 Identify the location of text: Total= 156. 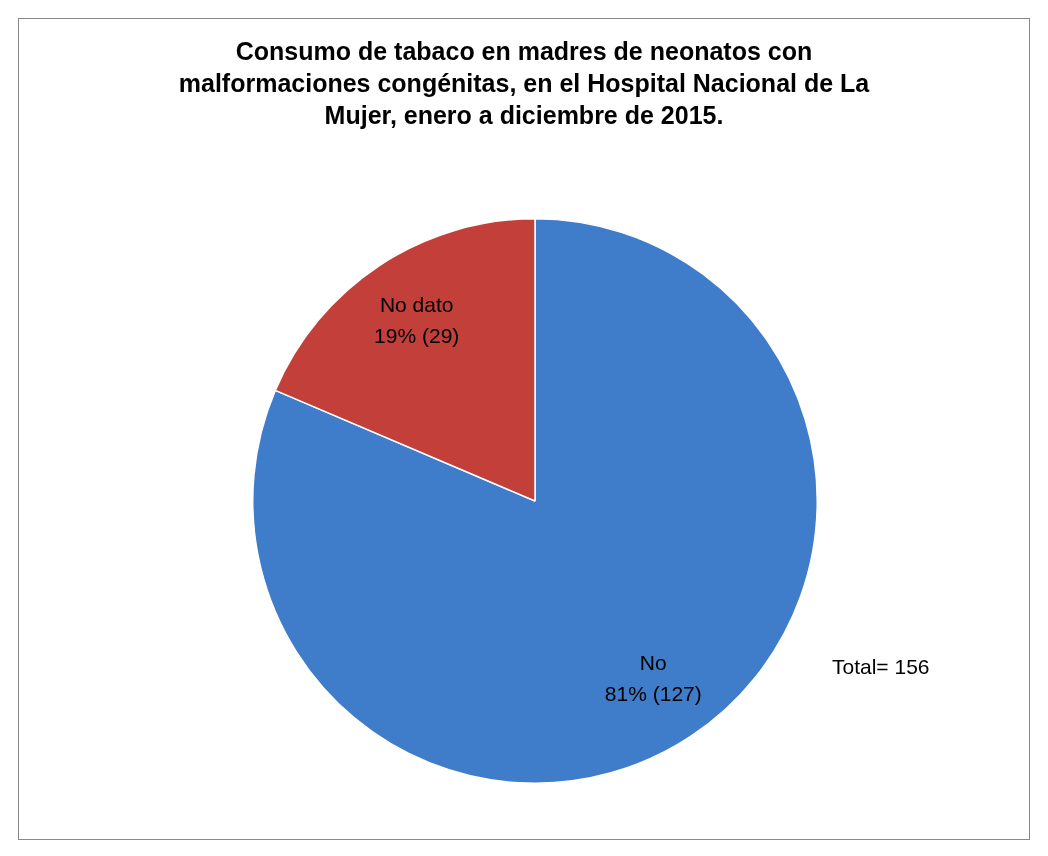
(881, 667).